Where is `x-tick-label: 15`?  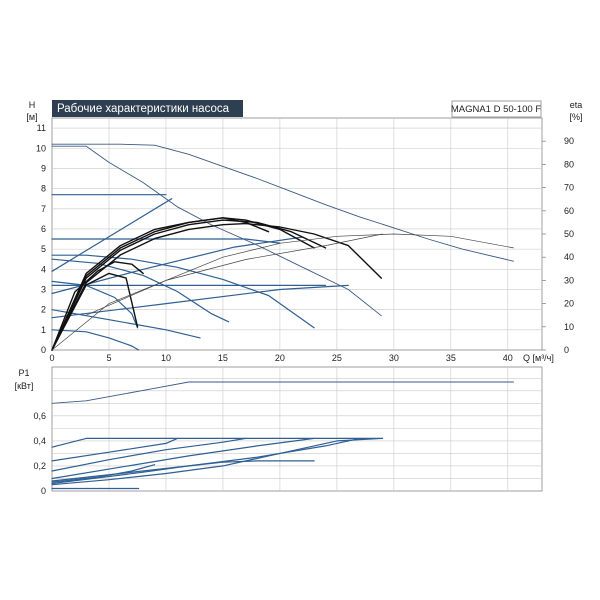 x-tick-label: 15 is located at coordinates (223, 358).